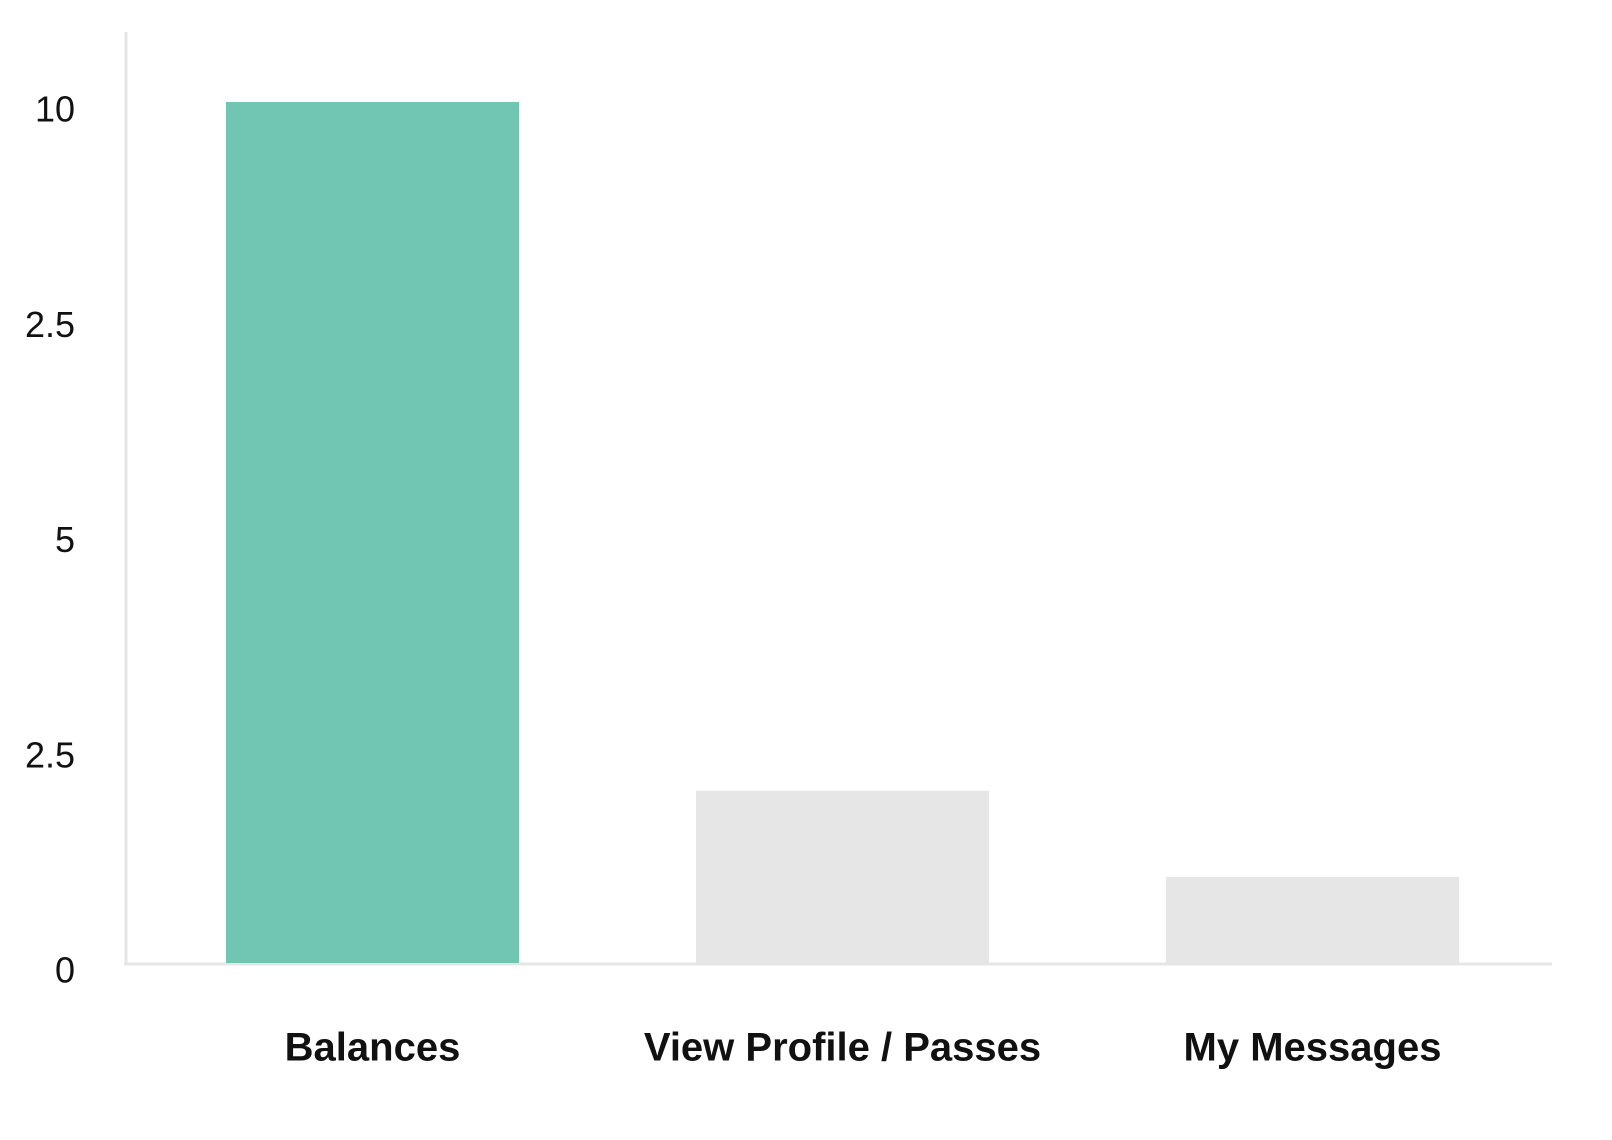 Image resolution: width=1612 pixels, height=1140 pixels. Describe the element at coordinates (373, 1048) in the screenshot. I see `x-tick-label: Balances` at that location.